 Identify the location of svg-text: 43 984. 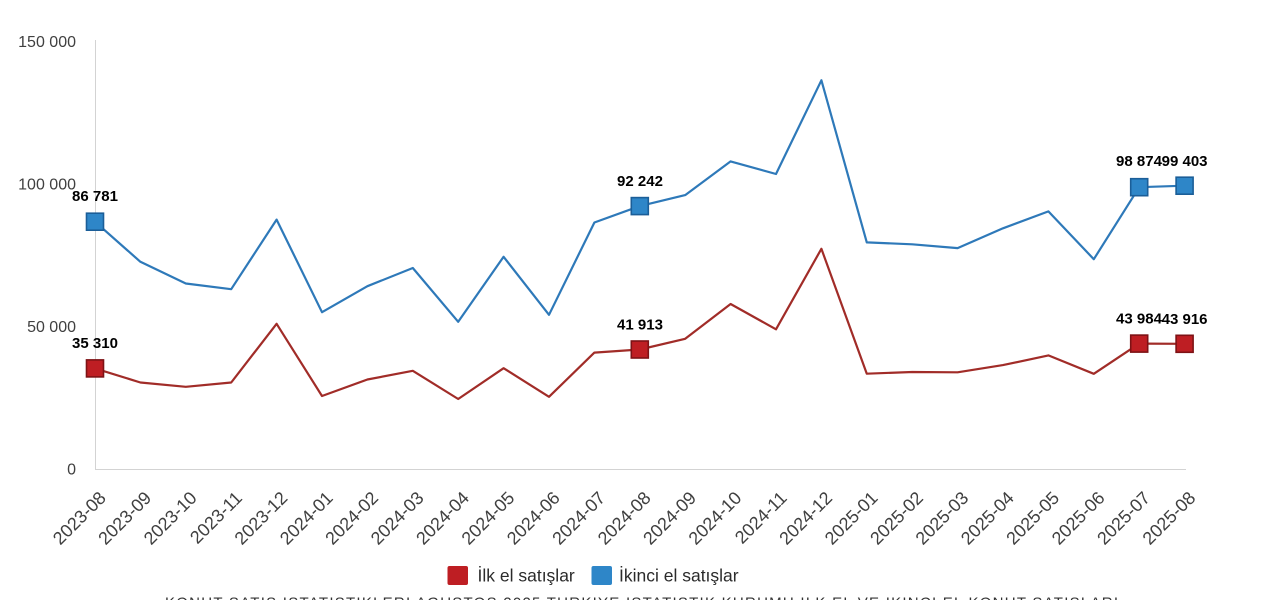
(1139, 319).